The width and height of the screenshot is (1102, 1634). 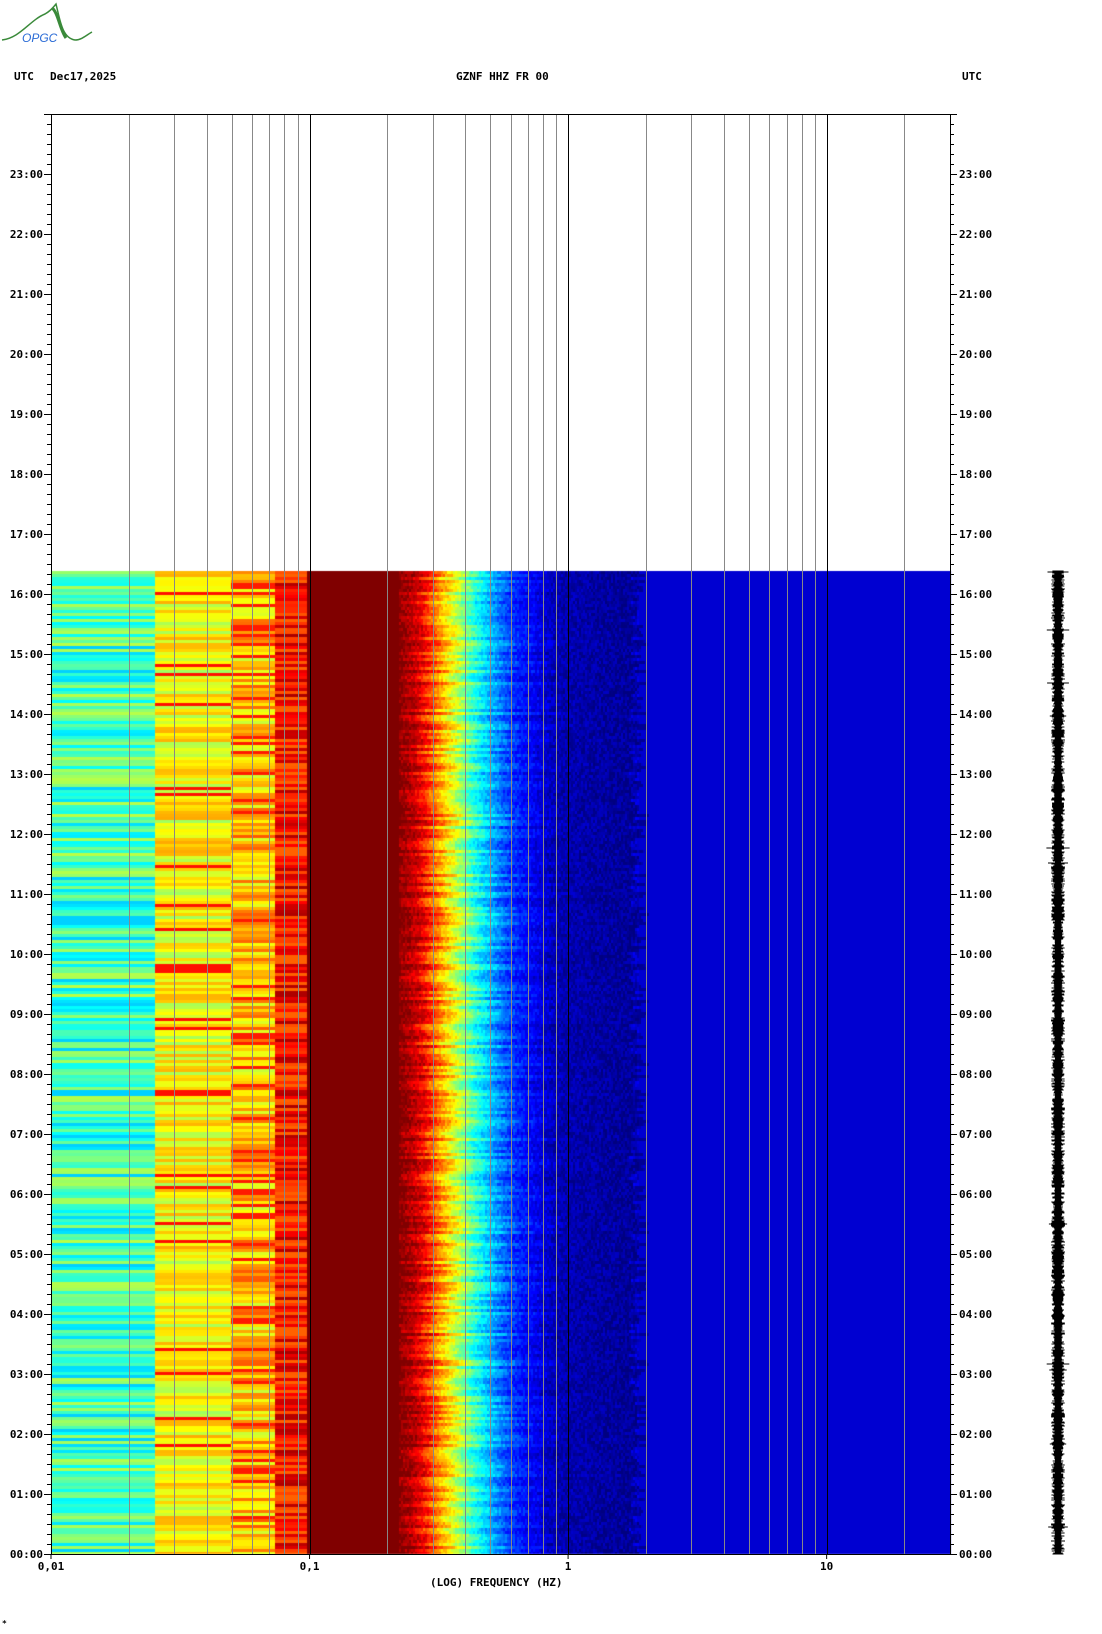 I want to click on left-time-tick-label: 13:00, so click(x=26, y=774).